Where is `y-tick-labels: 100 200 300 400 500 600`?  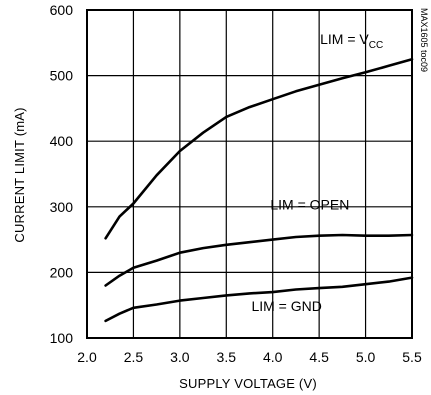 y-tick-labels: 100 200 300 400 500 600 is located at coordinates (62, 174).